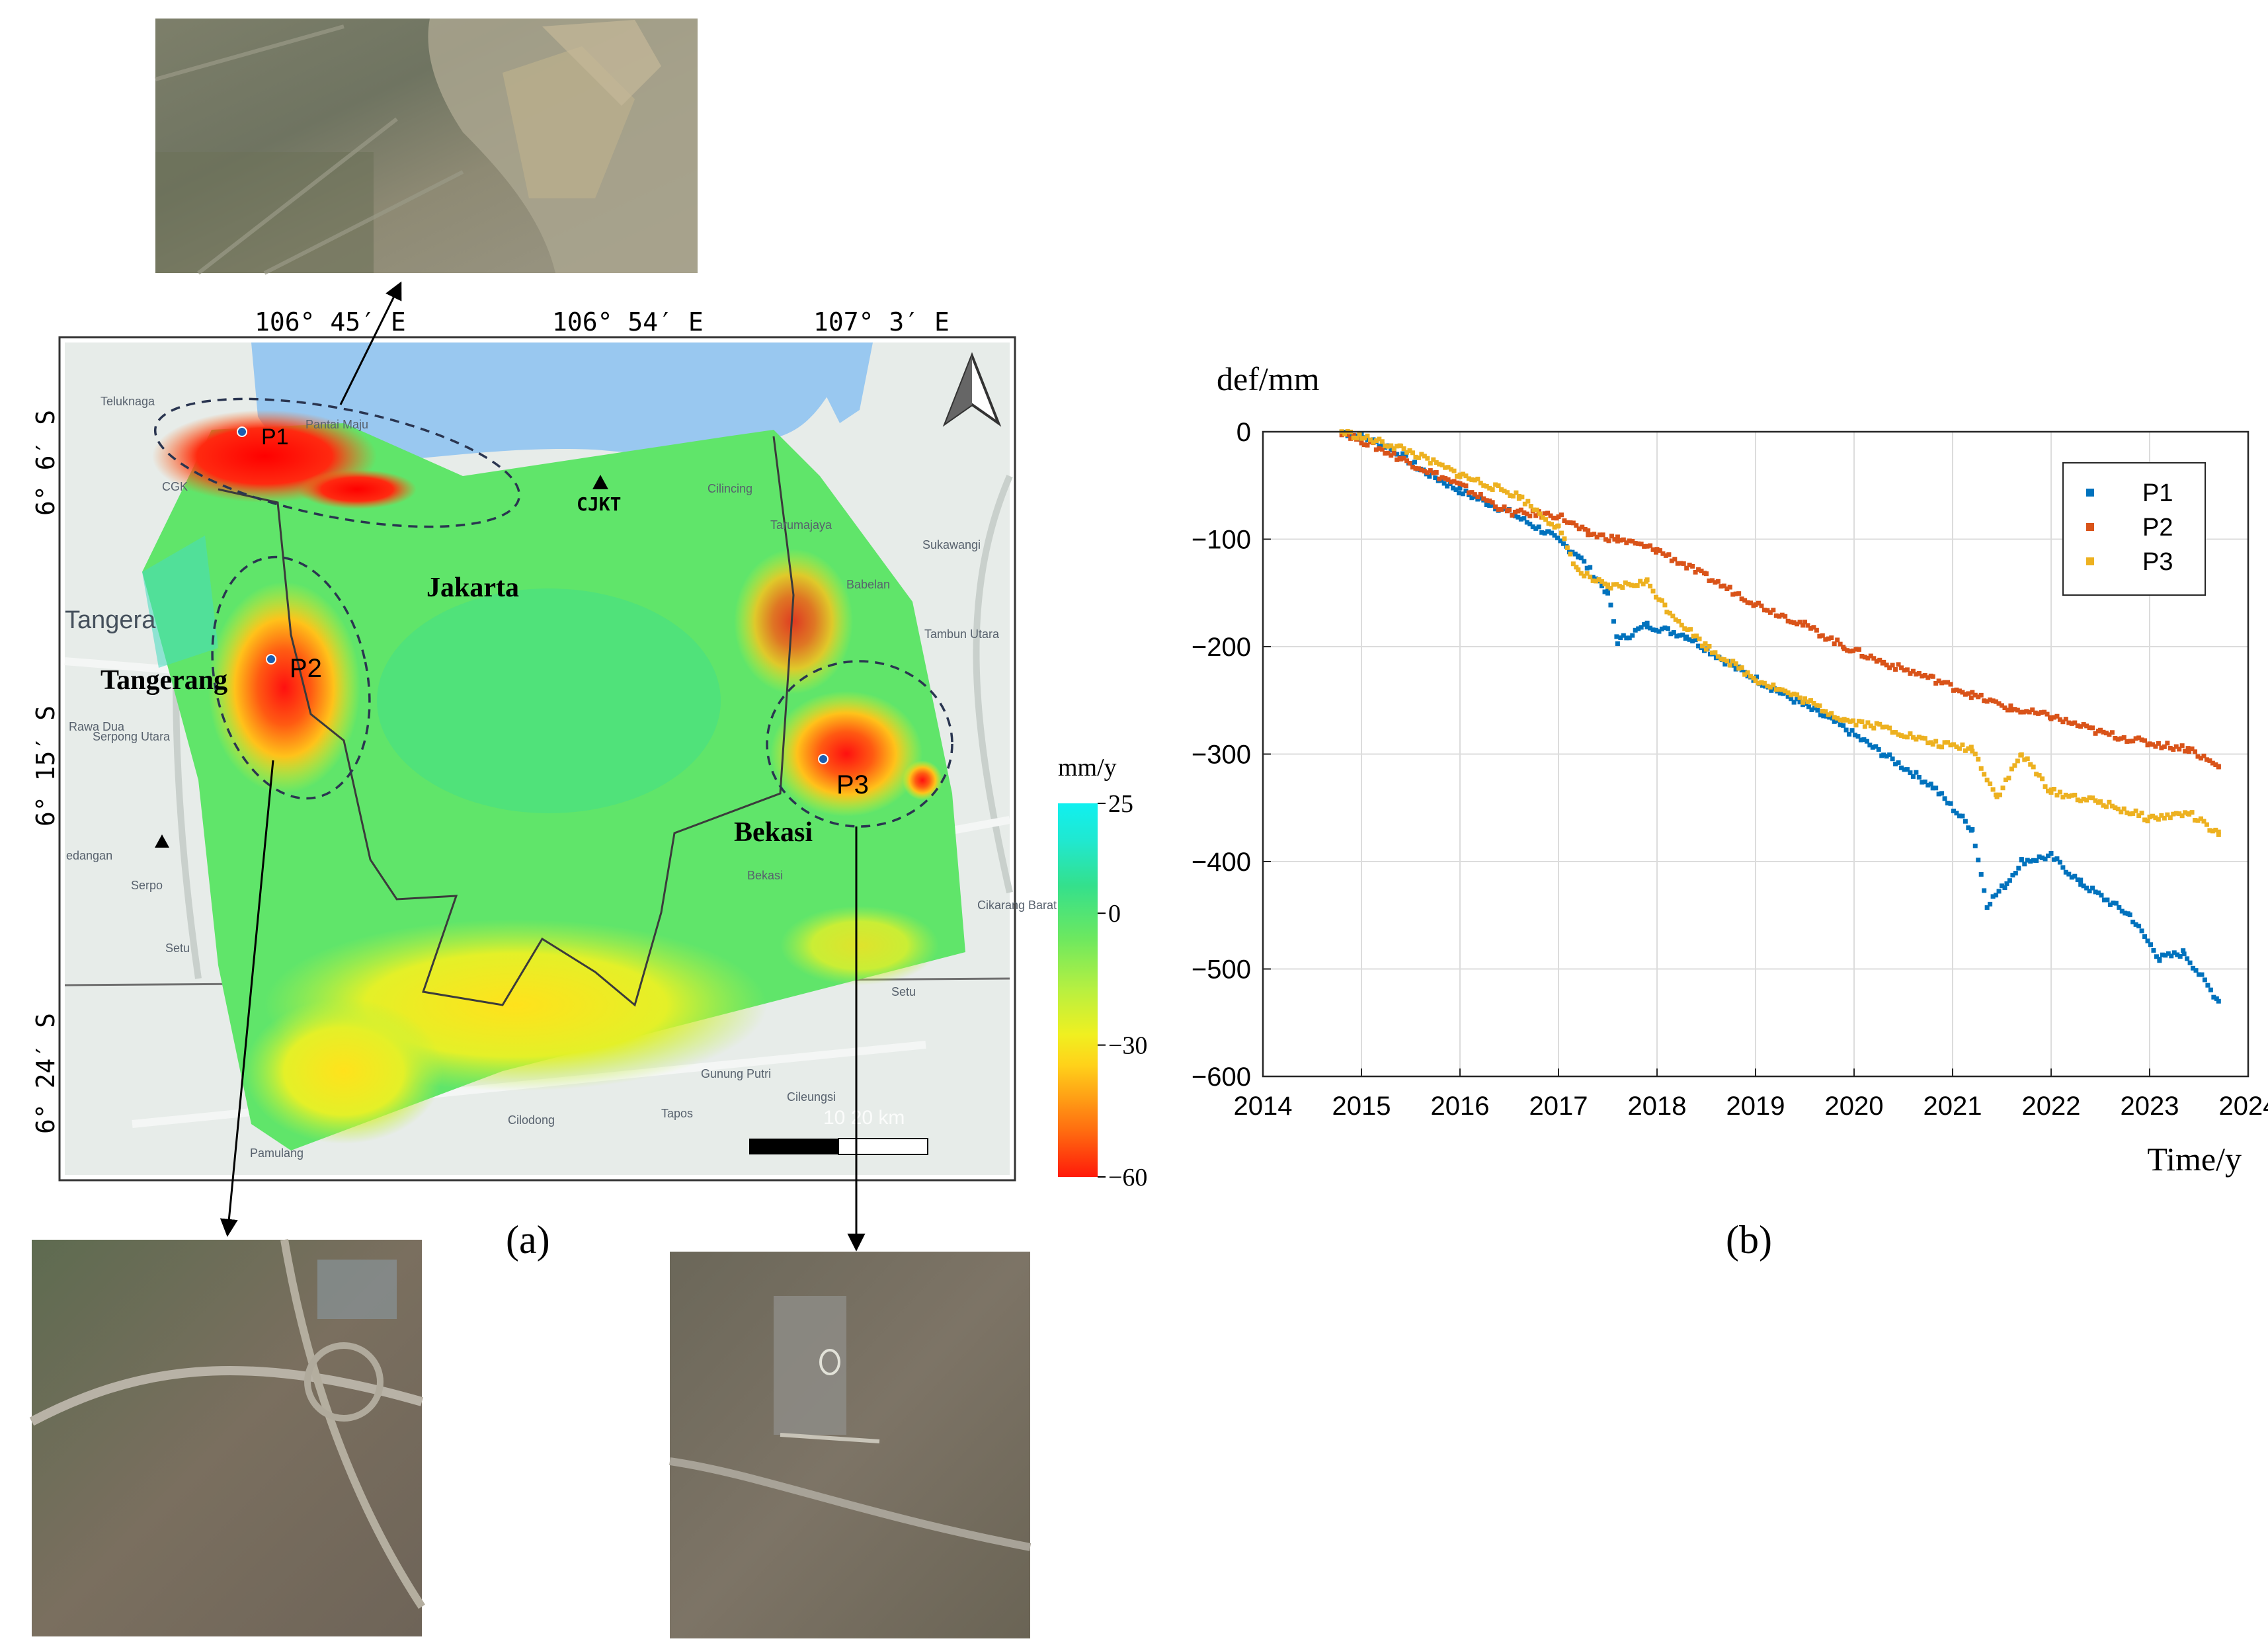 Image resolution: width=2268 pixels, height=1651 pixels. What do you see at coordinates (277, 1153) in the screenshot?
I see `basemap-label: Pamulang` at bounding box center [277, 1153].